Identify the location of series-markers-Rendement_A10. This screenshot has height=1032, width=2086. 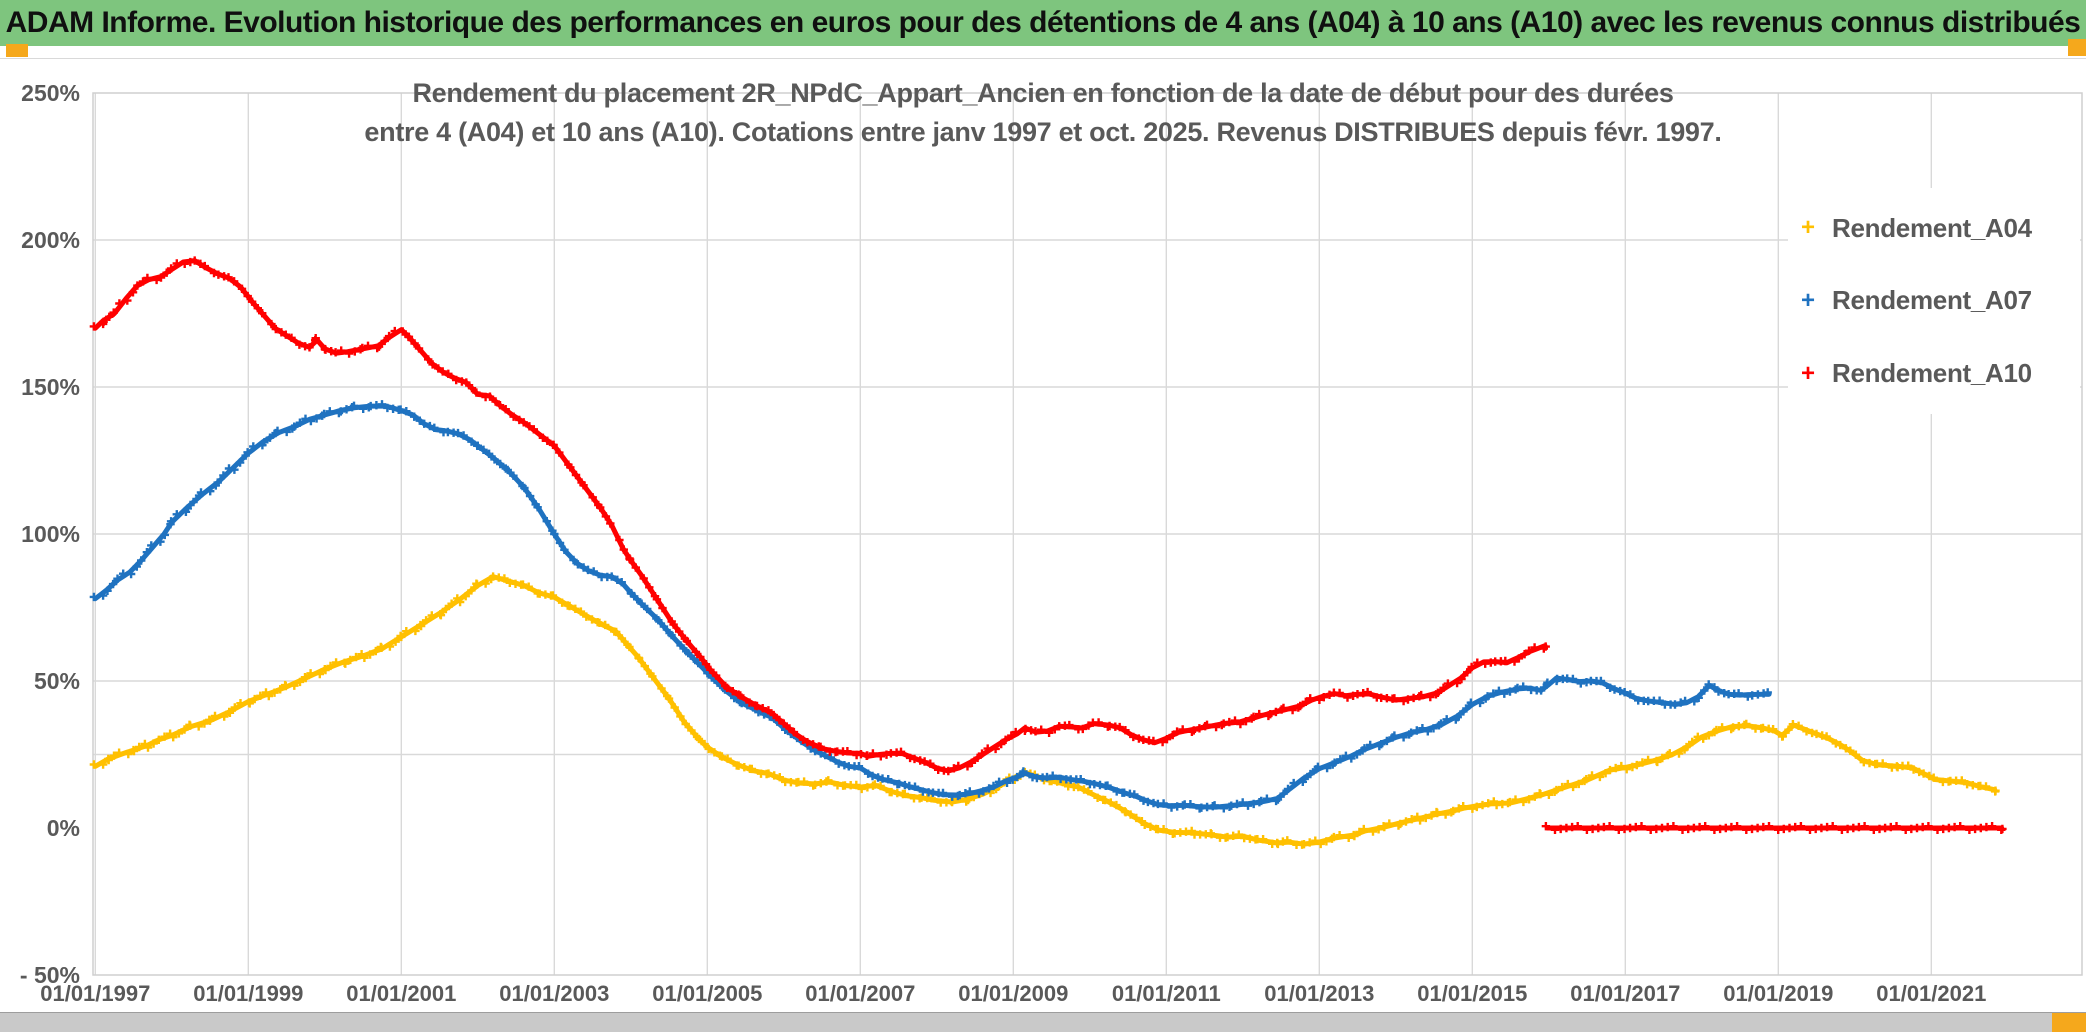
(1774, 828).